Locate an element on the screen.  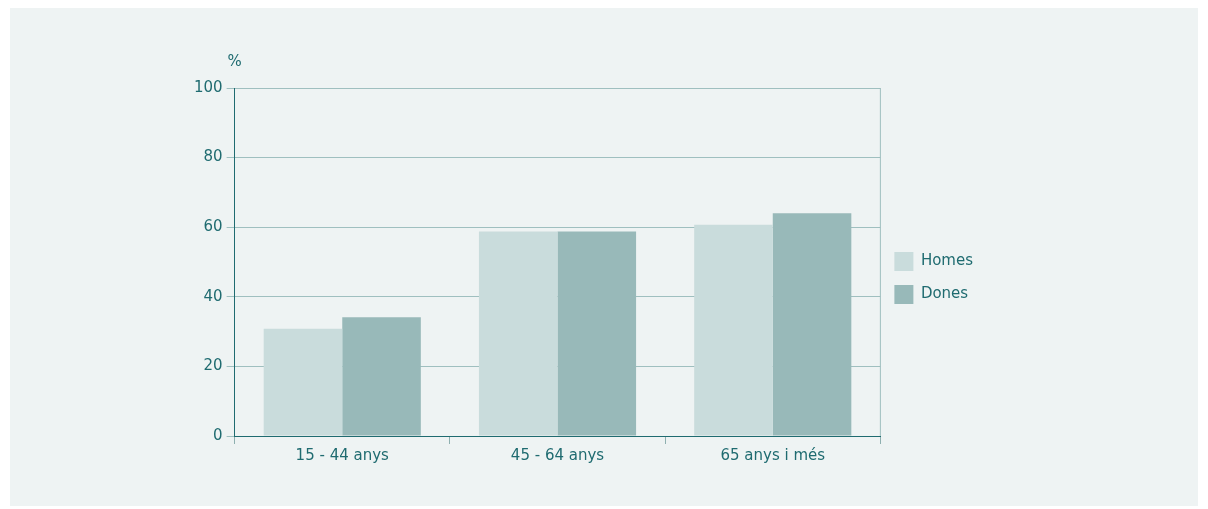
y-tick-label: 0 is located at coordinates (218, 434).